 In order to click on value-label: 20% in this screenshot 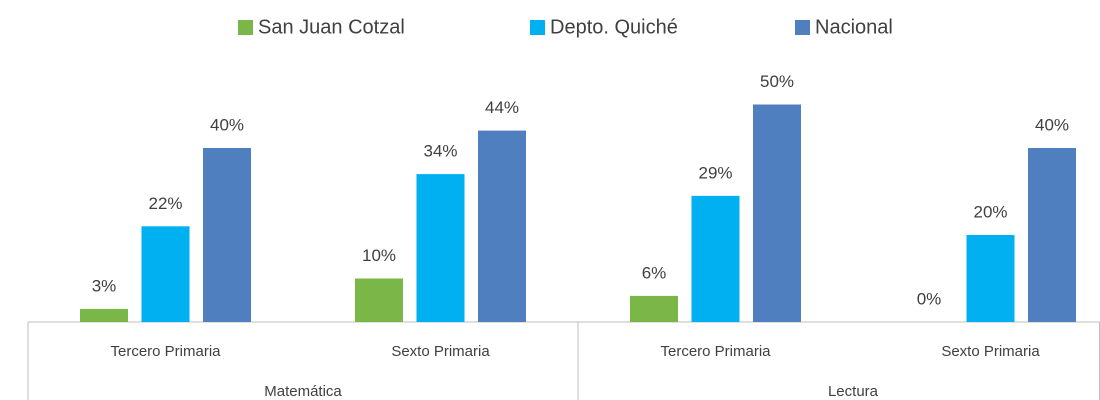, I will do `click(990, 211)`.